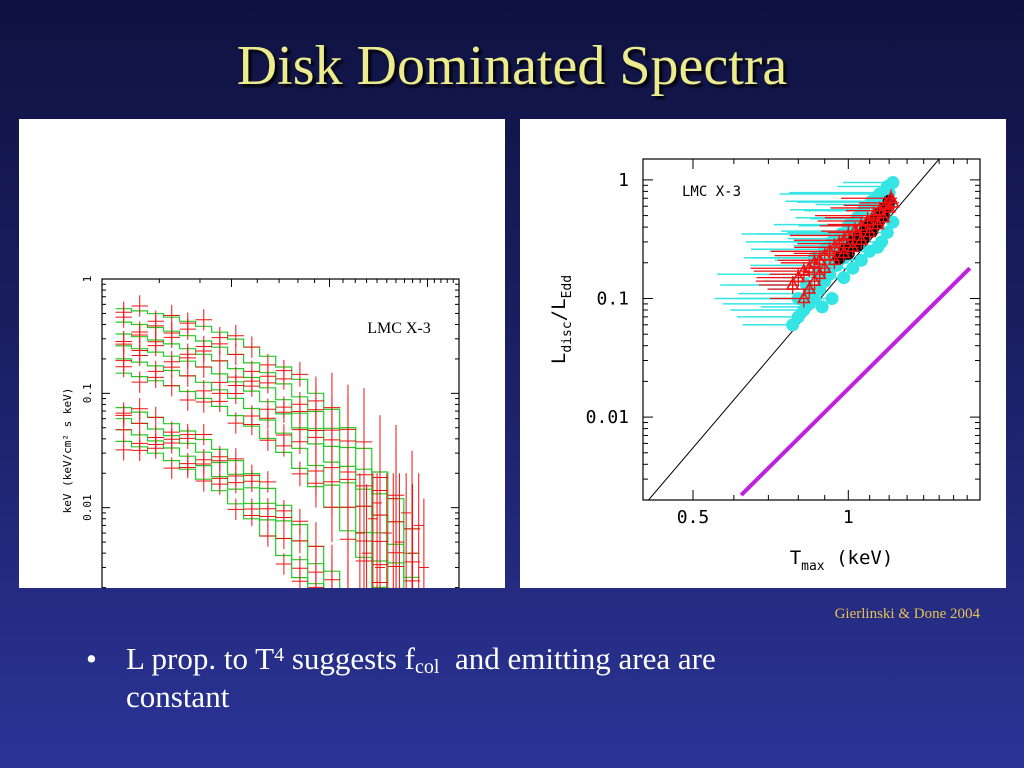  I want to click on bullet-subscript: col, so click(427, 667).